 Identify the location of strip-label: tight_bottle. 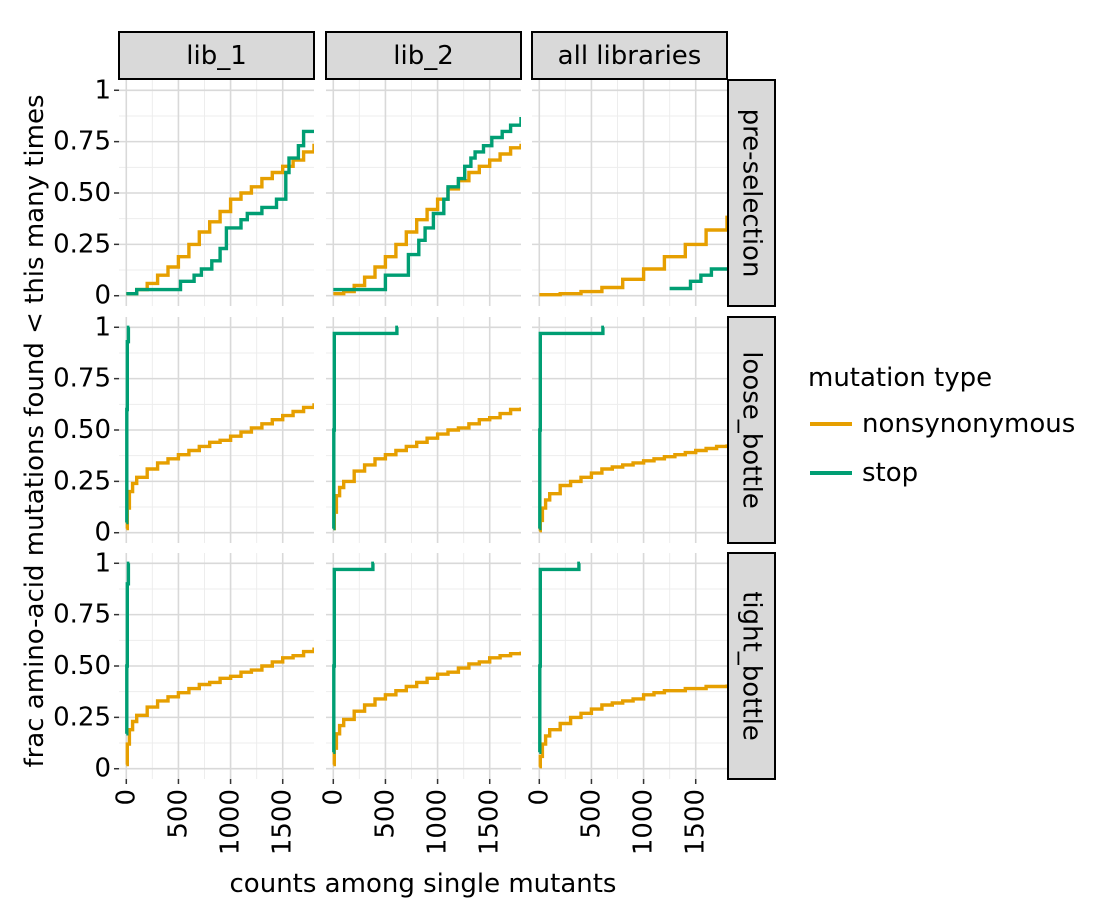
(752, 666).